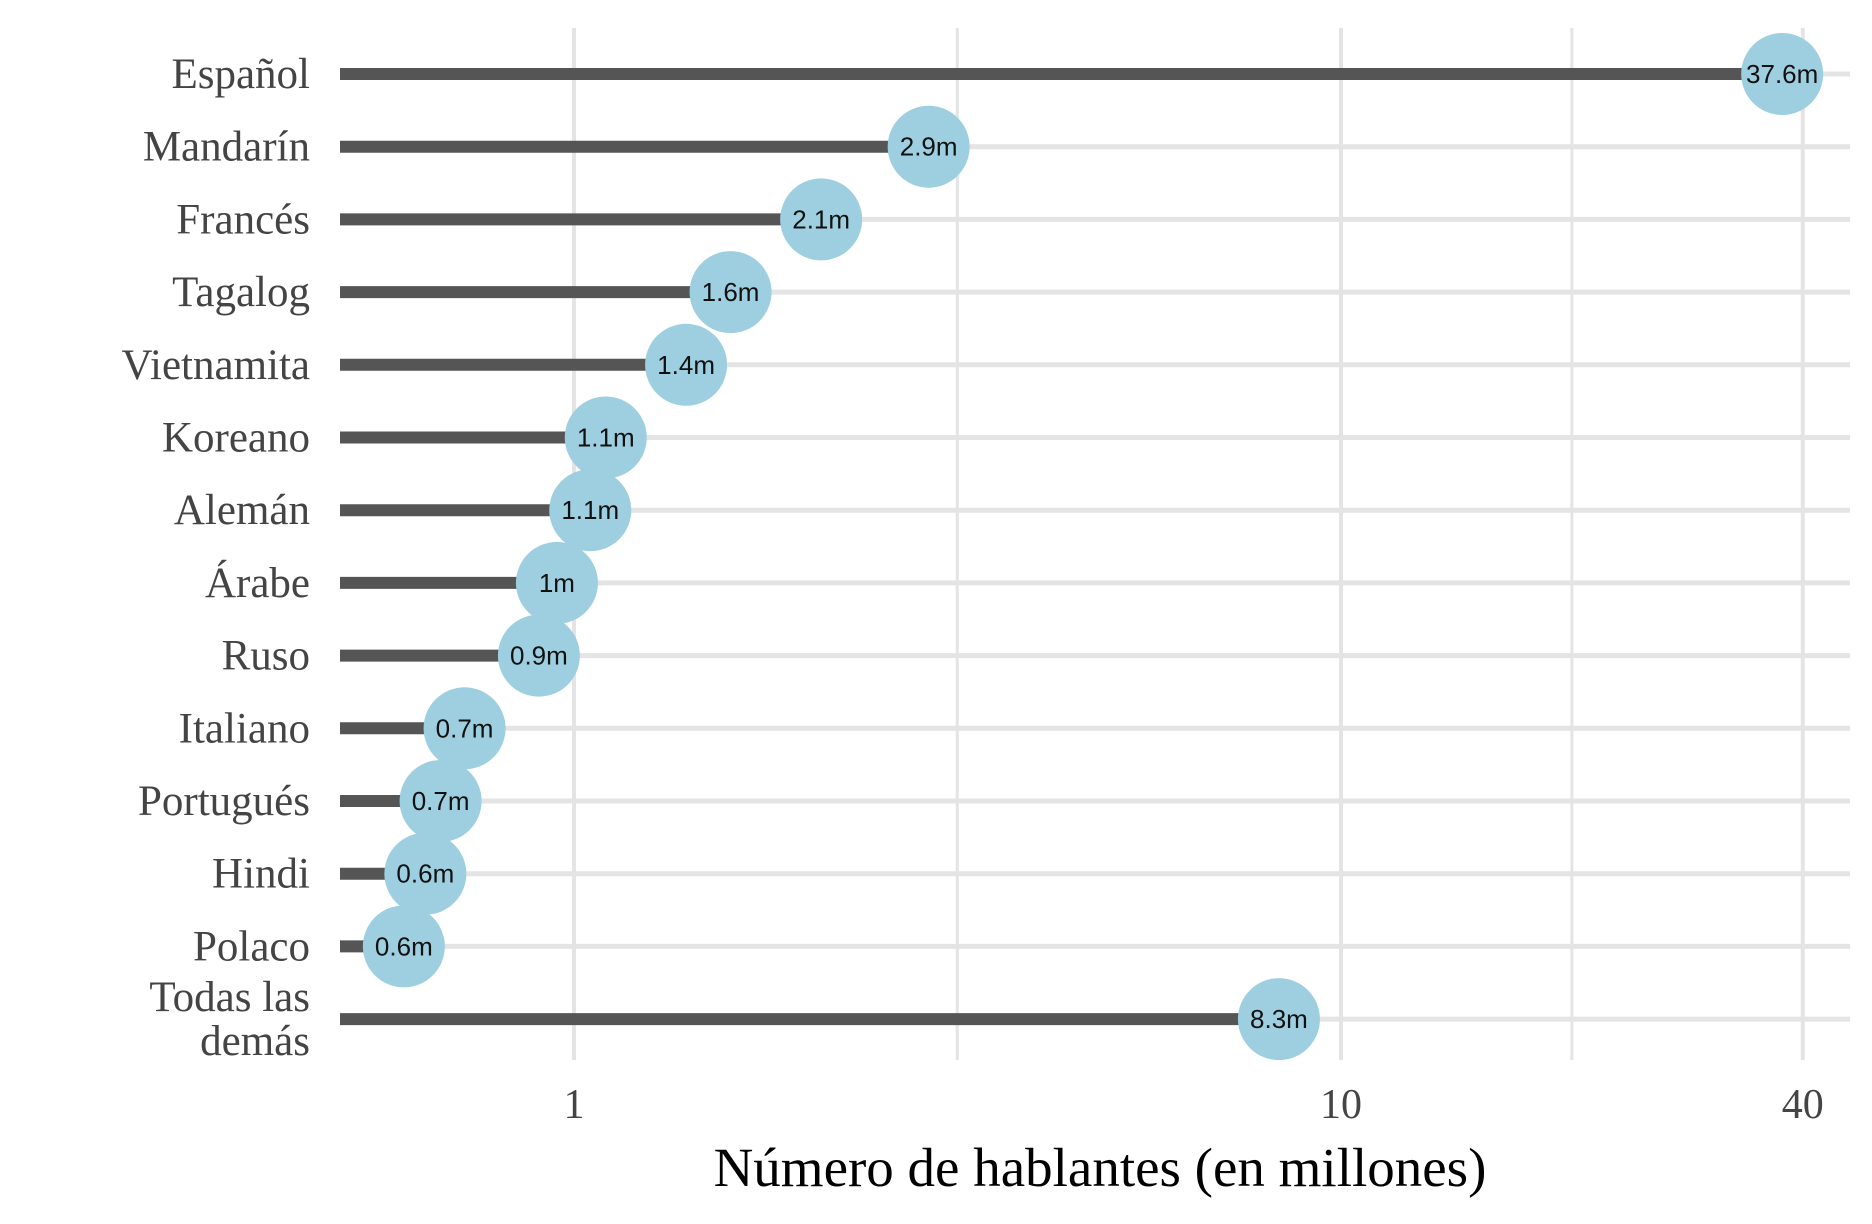 The image size is (1872, 1224). I want to click on data-label: 1.4m, so click(686, 365).